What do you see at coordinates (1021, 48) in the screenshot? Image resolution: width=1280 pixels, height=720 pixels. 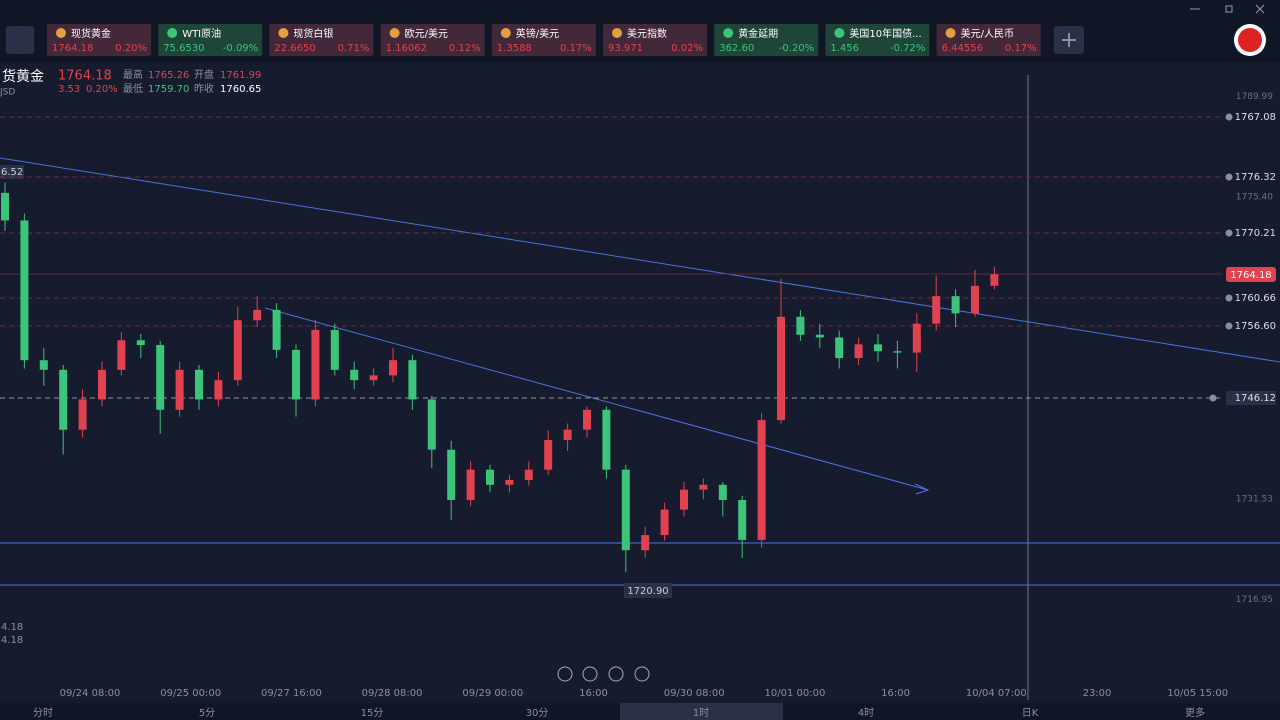 I see `ticker-change: 0.17%` at bounding box center [1021, 48].